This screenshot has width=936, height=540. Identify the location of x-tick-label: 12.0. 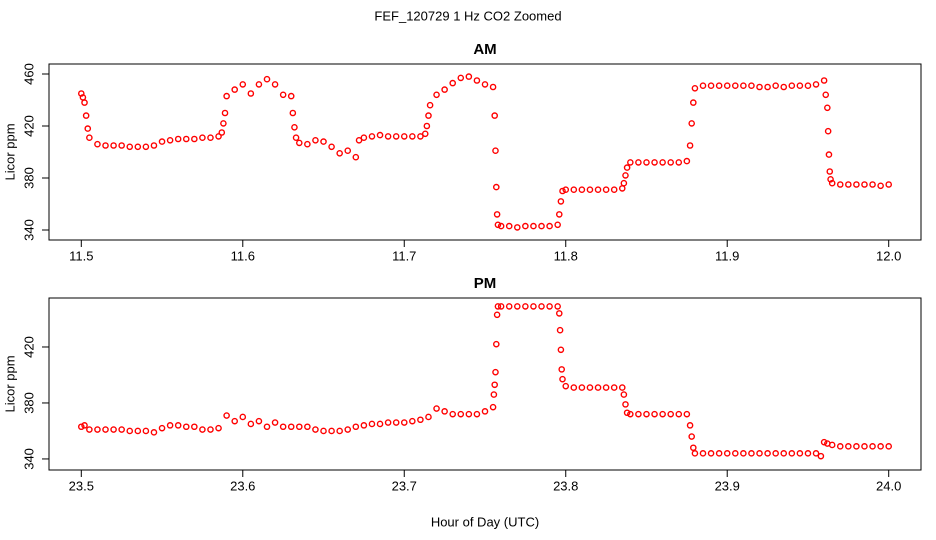
(888, 255).